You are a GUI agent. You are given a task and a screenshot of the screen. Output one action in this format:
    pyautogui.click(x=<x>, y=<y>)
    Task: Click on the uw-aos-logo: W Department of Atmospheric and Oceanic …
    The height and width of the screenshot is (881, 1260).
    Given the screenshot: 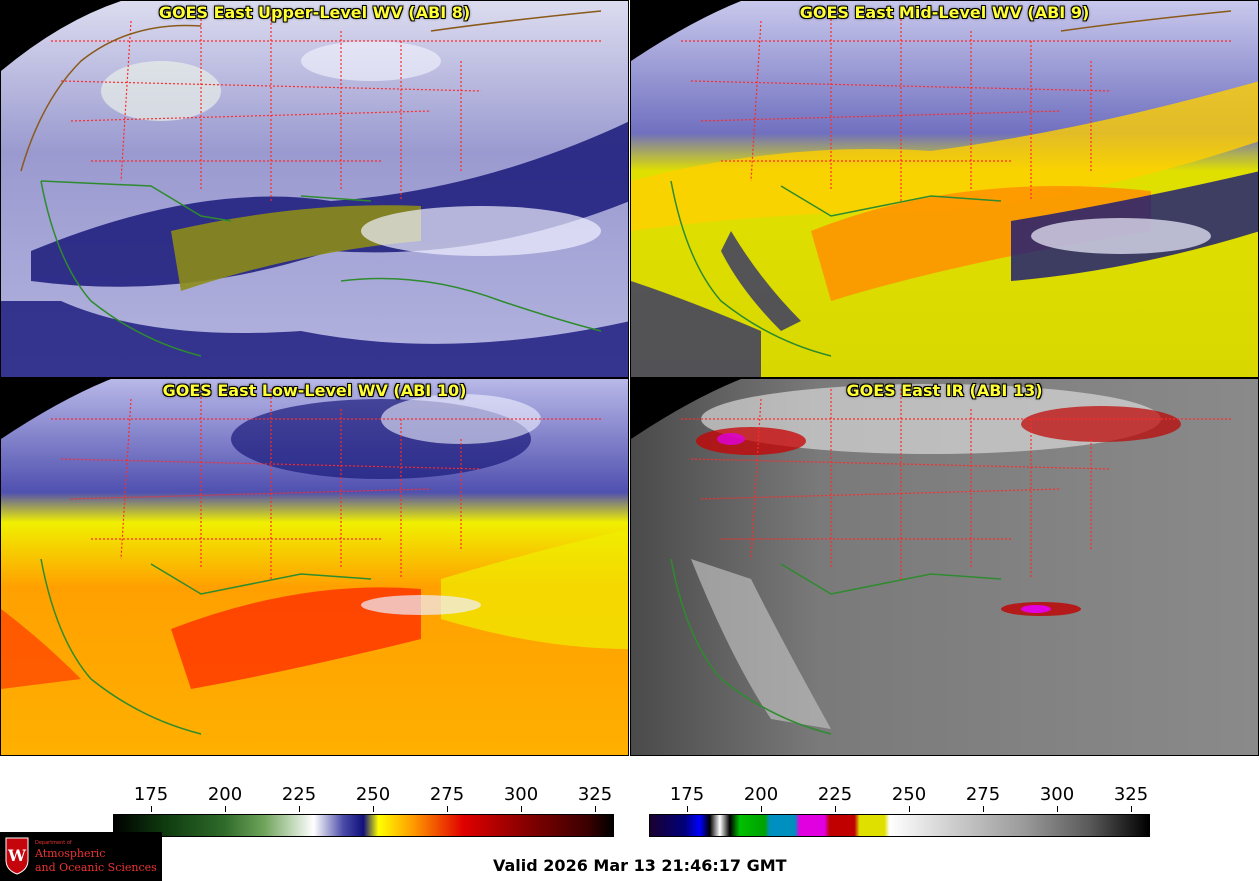 What is the action you would take?
    pyautogui.click(x=81, y=856)
    